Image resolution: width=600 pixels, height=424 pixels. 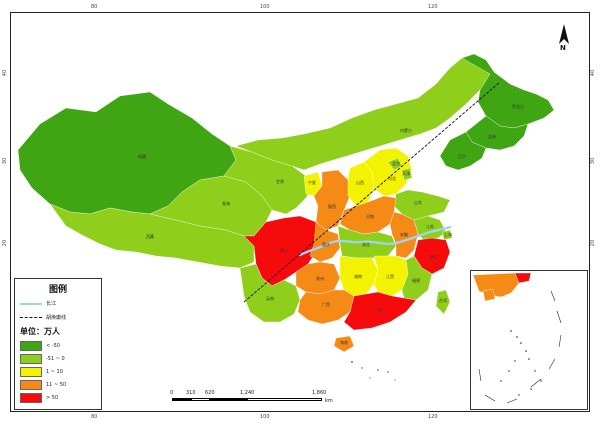 What do you see at coordinates (270, 298) in the screenshot?
I see `province-label-27: 云南` at bounding box center [270, 298].